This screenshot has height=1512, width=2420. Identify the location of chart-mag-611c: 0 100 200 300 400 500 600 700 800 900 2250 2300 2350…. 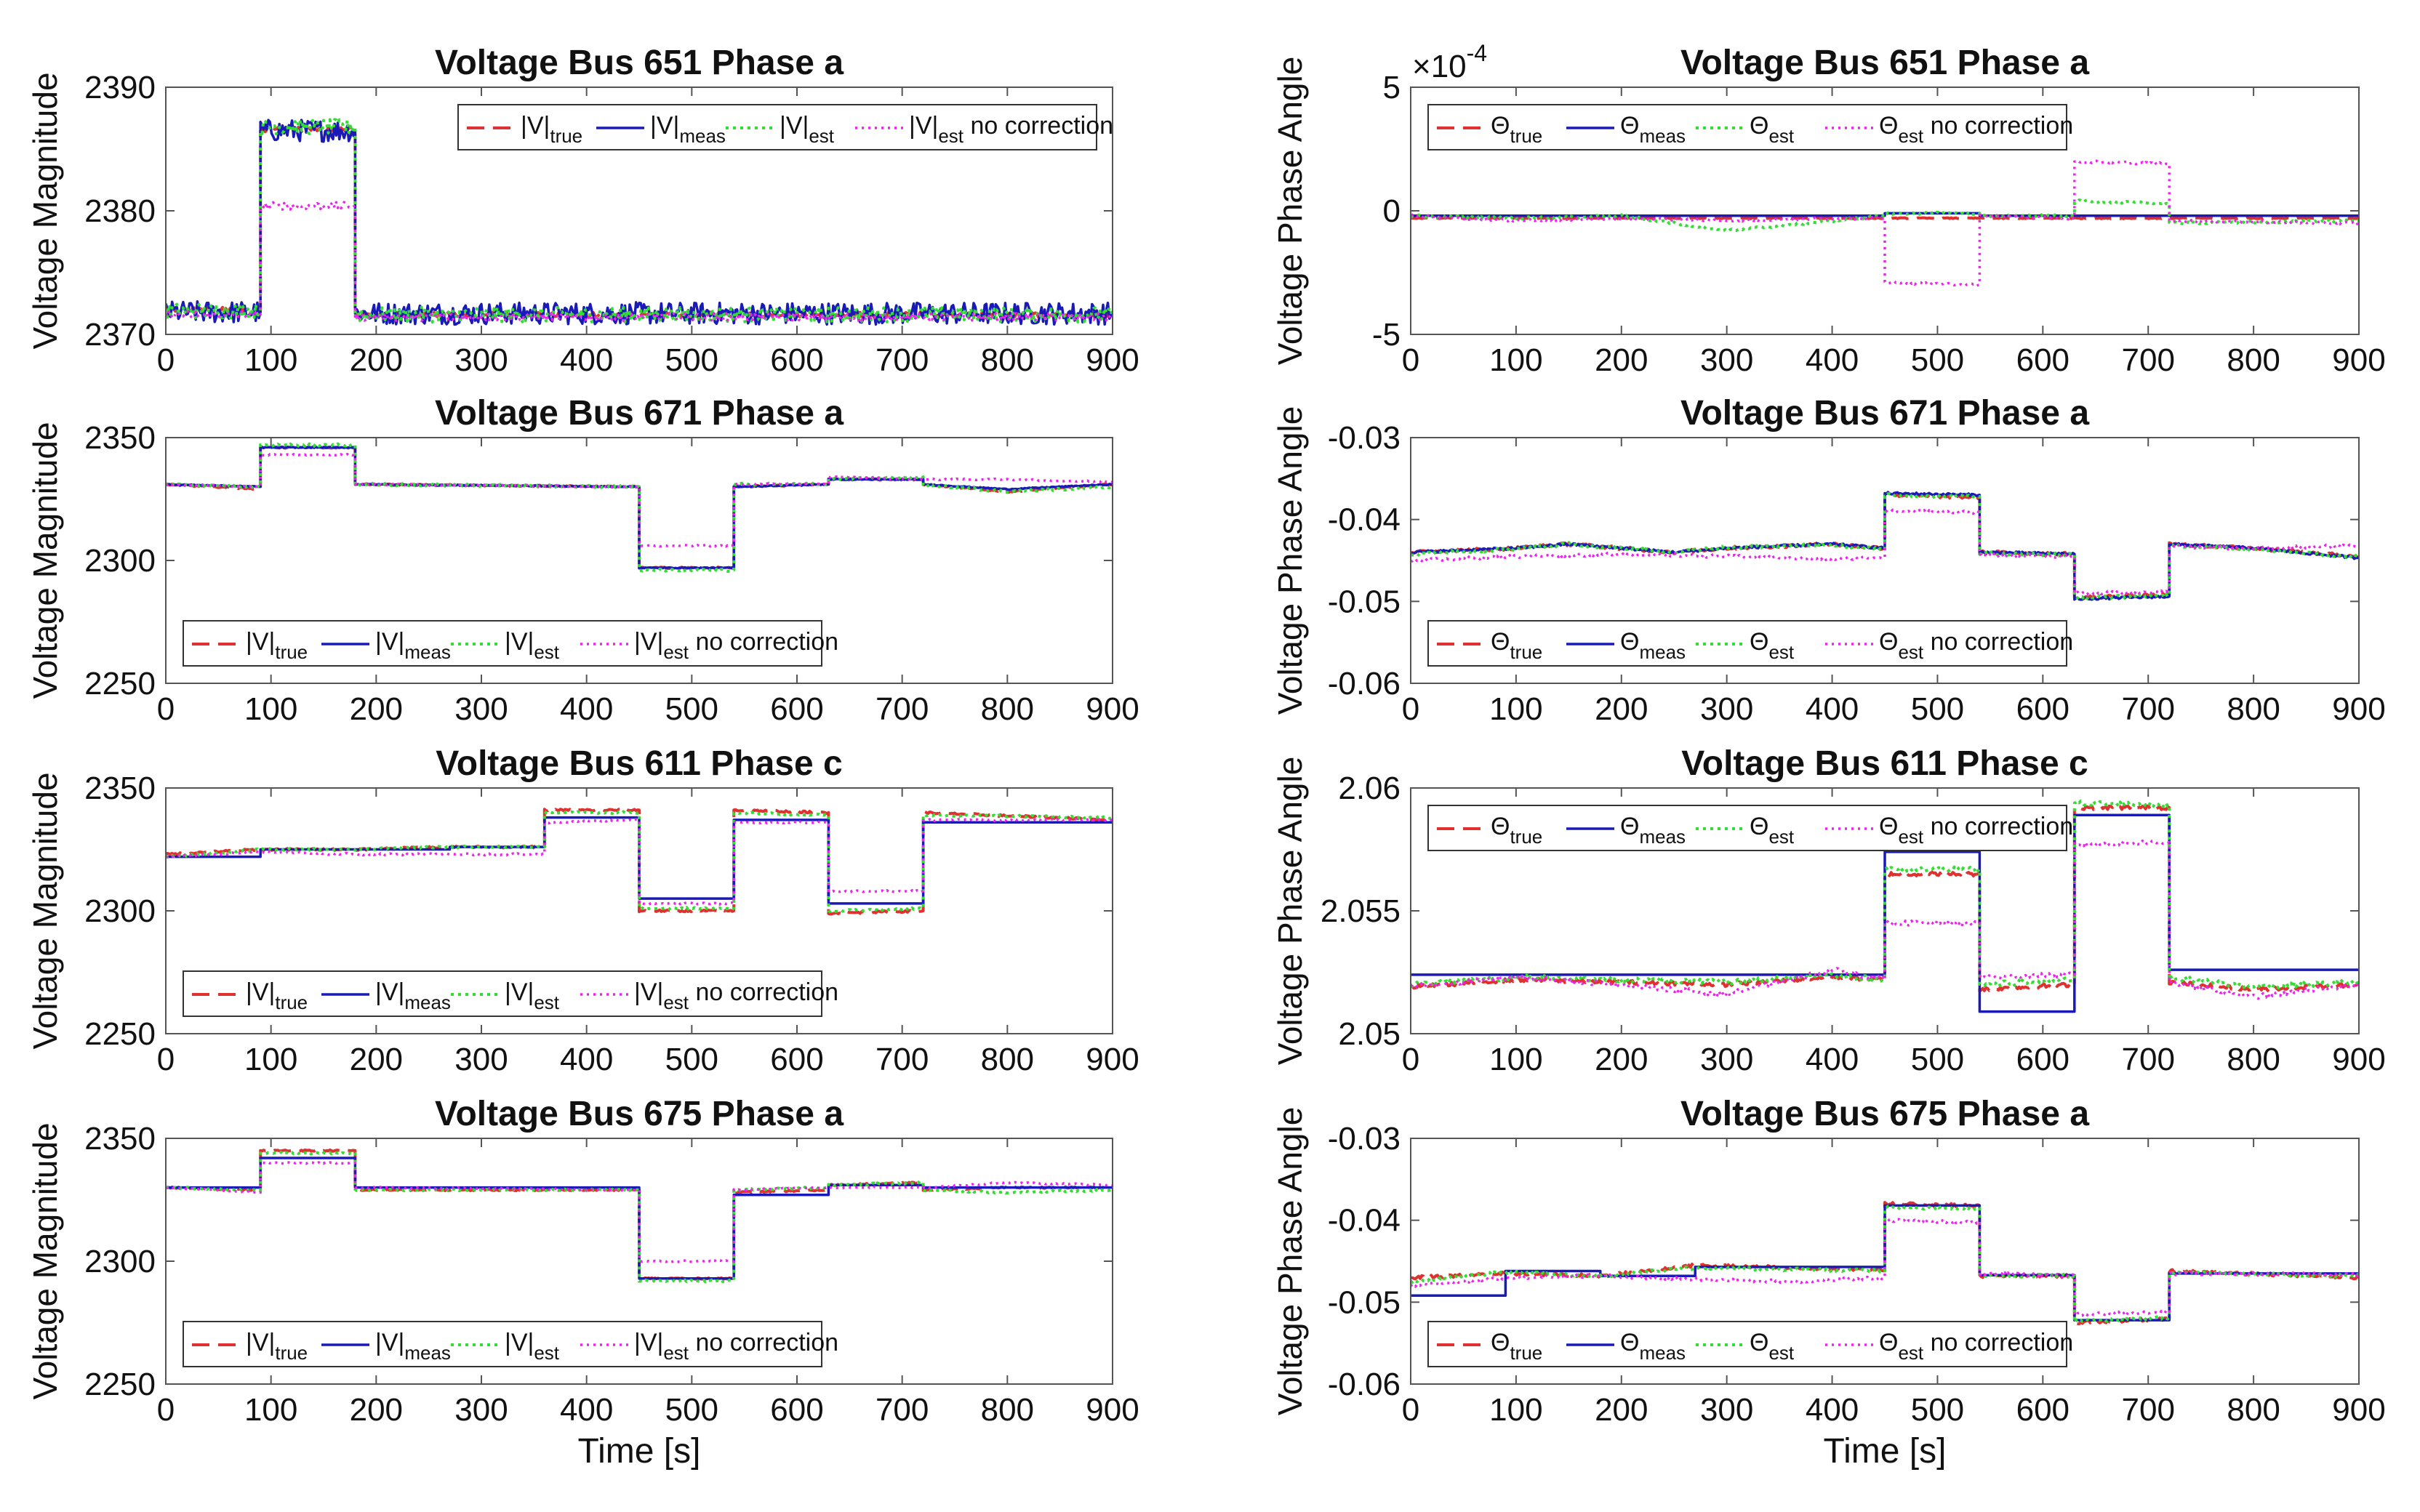
(582, 910).